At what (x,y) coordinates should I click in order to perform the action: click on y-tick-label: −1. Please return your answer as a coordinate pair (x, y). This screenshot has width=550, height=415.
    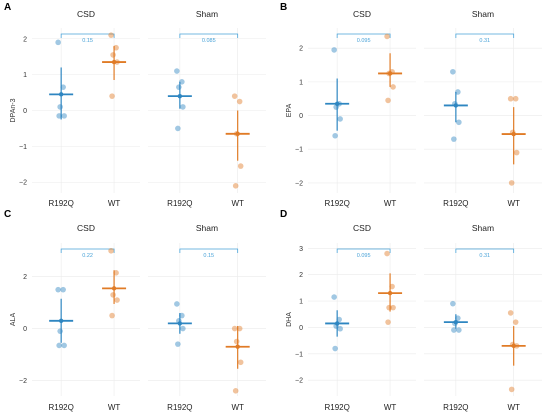
    Looking at the image, I should click on (299, 354).